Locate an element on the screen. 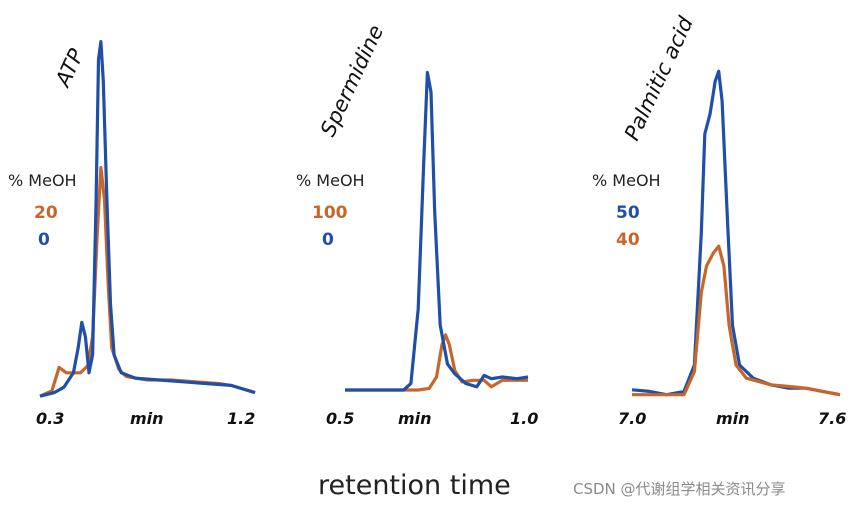 This screenshot has height=506, width=860. x-tick-spermidine-end: 1.0 is located at coordinates (524, 418).